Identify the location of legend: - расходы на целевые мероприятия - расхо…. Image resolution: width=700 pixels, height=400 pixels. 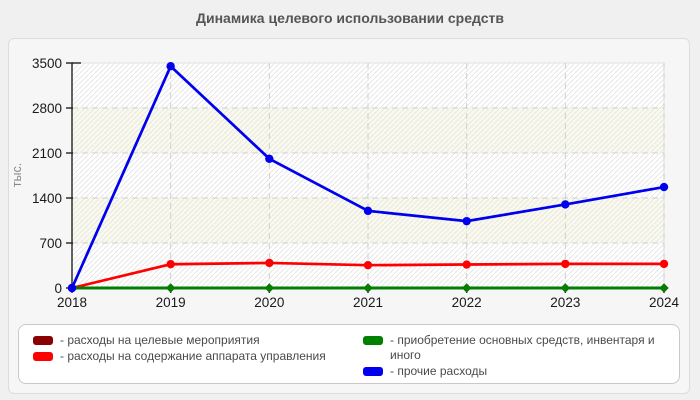
(349, 354).